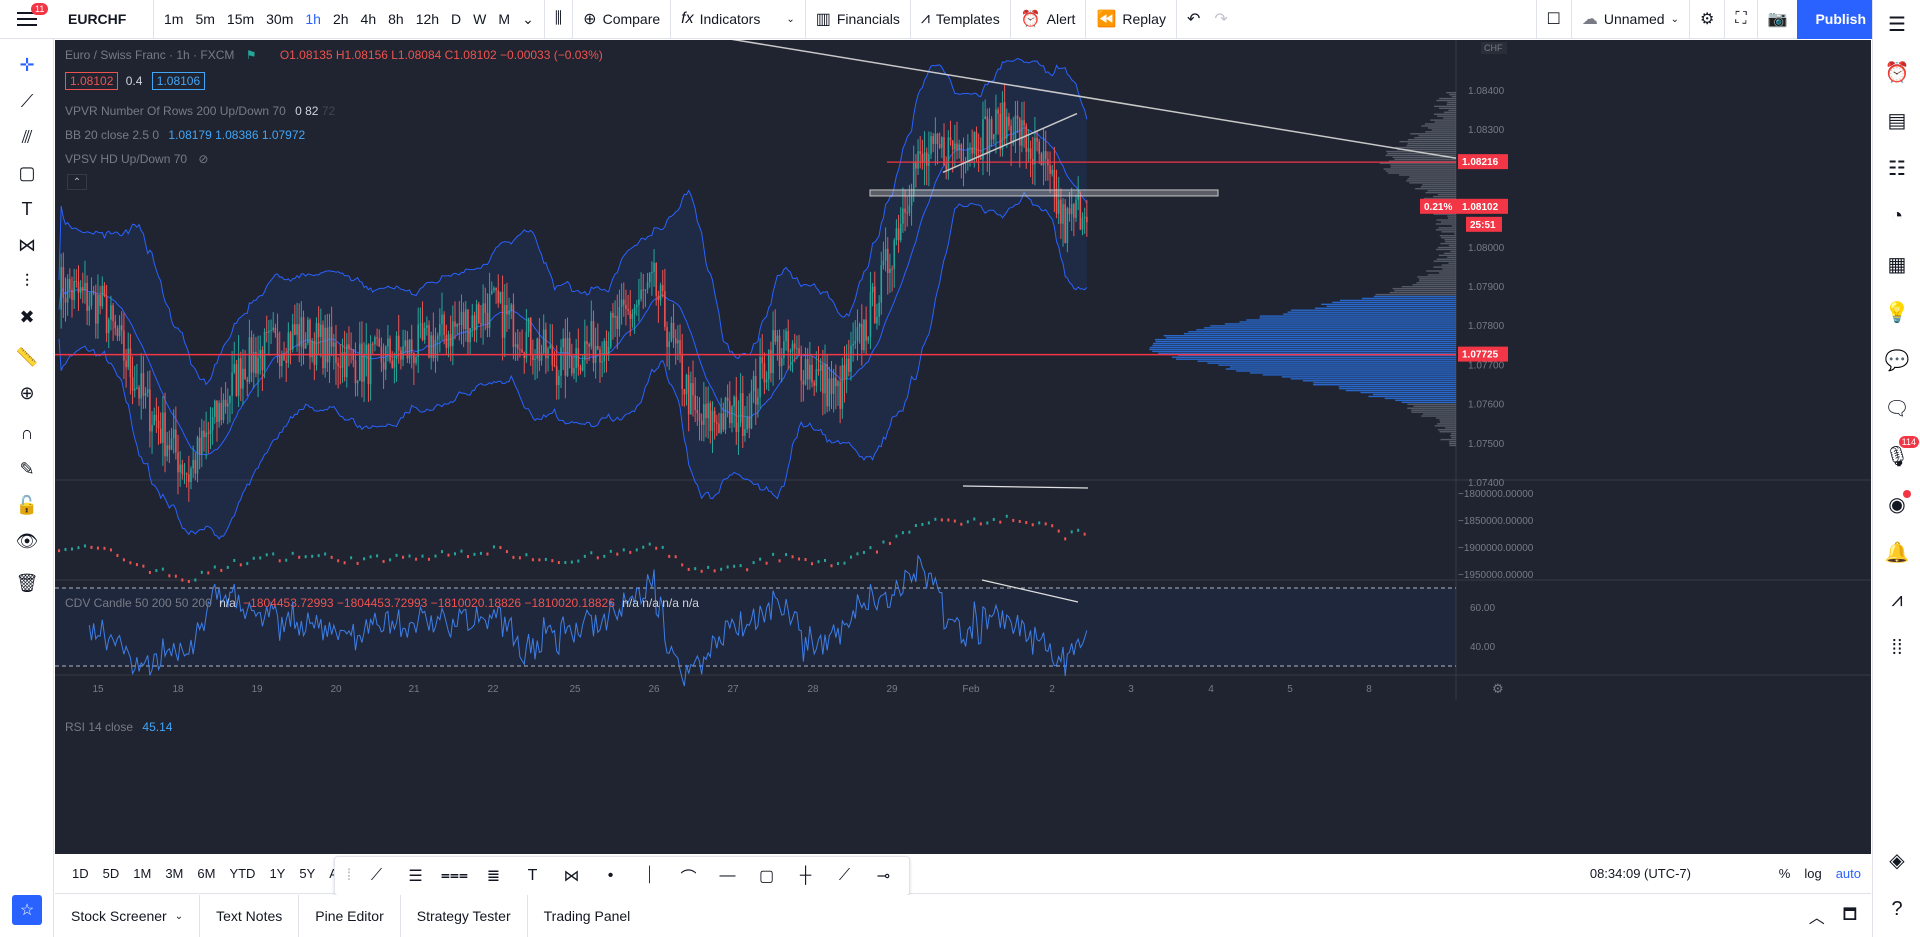 This screenshot has width=1920, height=937. Describe the element at coordinates (1896, 456) in the screenshot. I see `streams-icon: 🎙 114` at that location.